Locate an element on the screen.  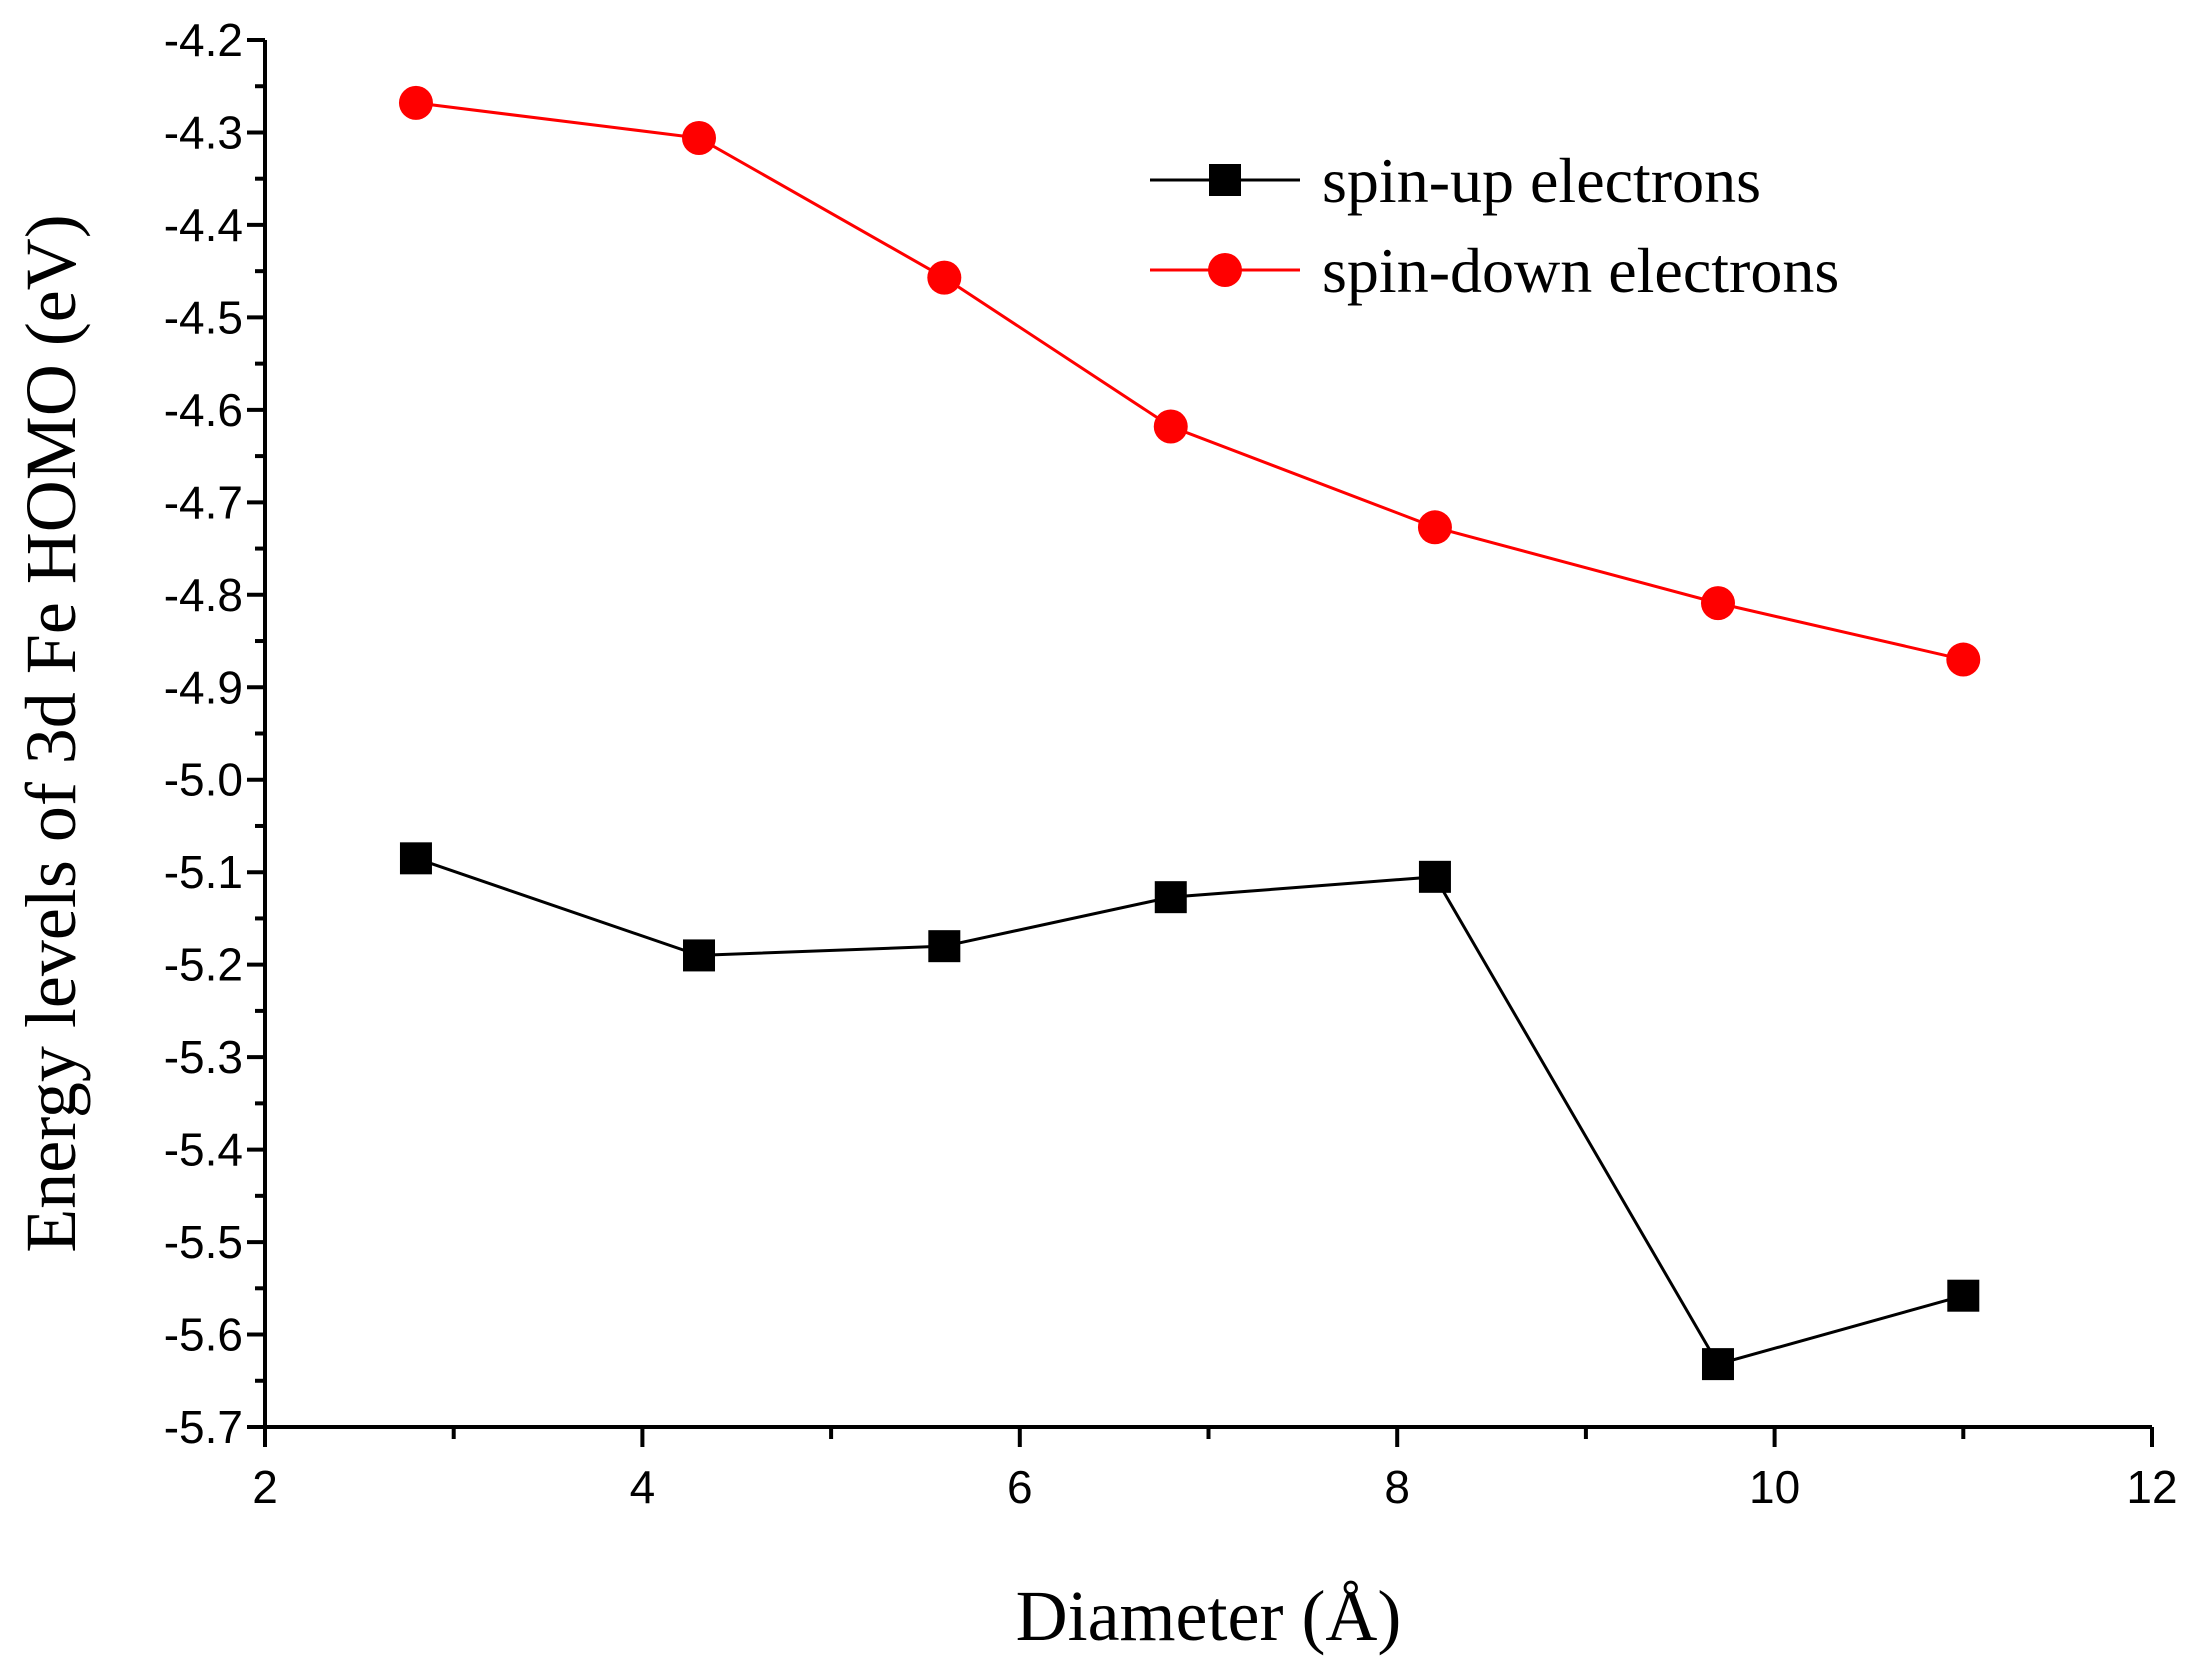
y-tick-label: -5.5 is located at coordinates (203, 1242).